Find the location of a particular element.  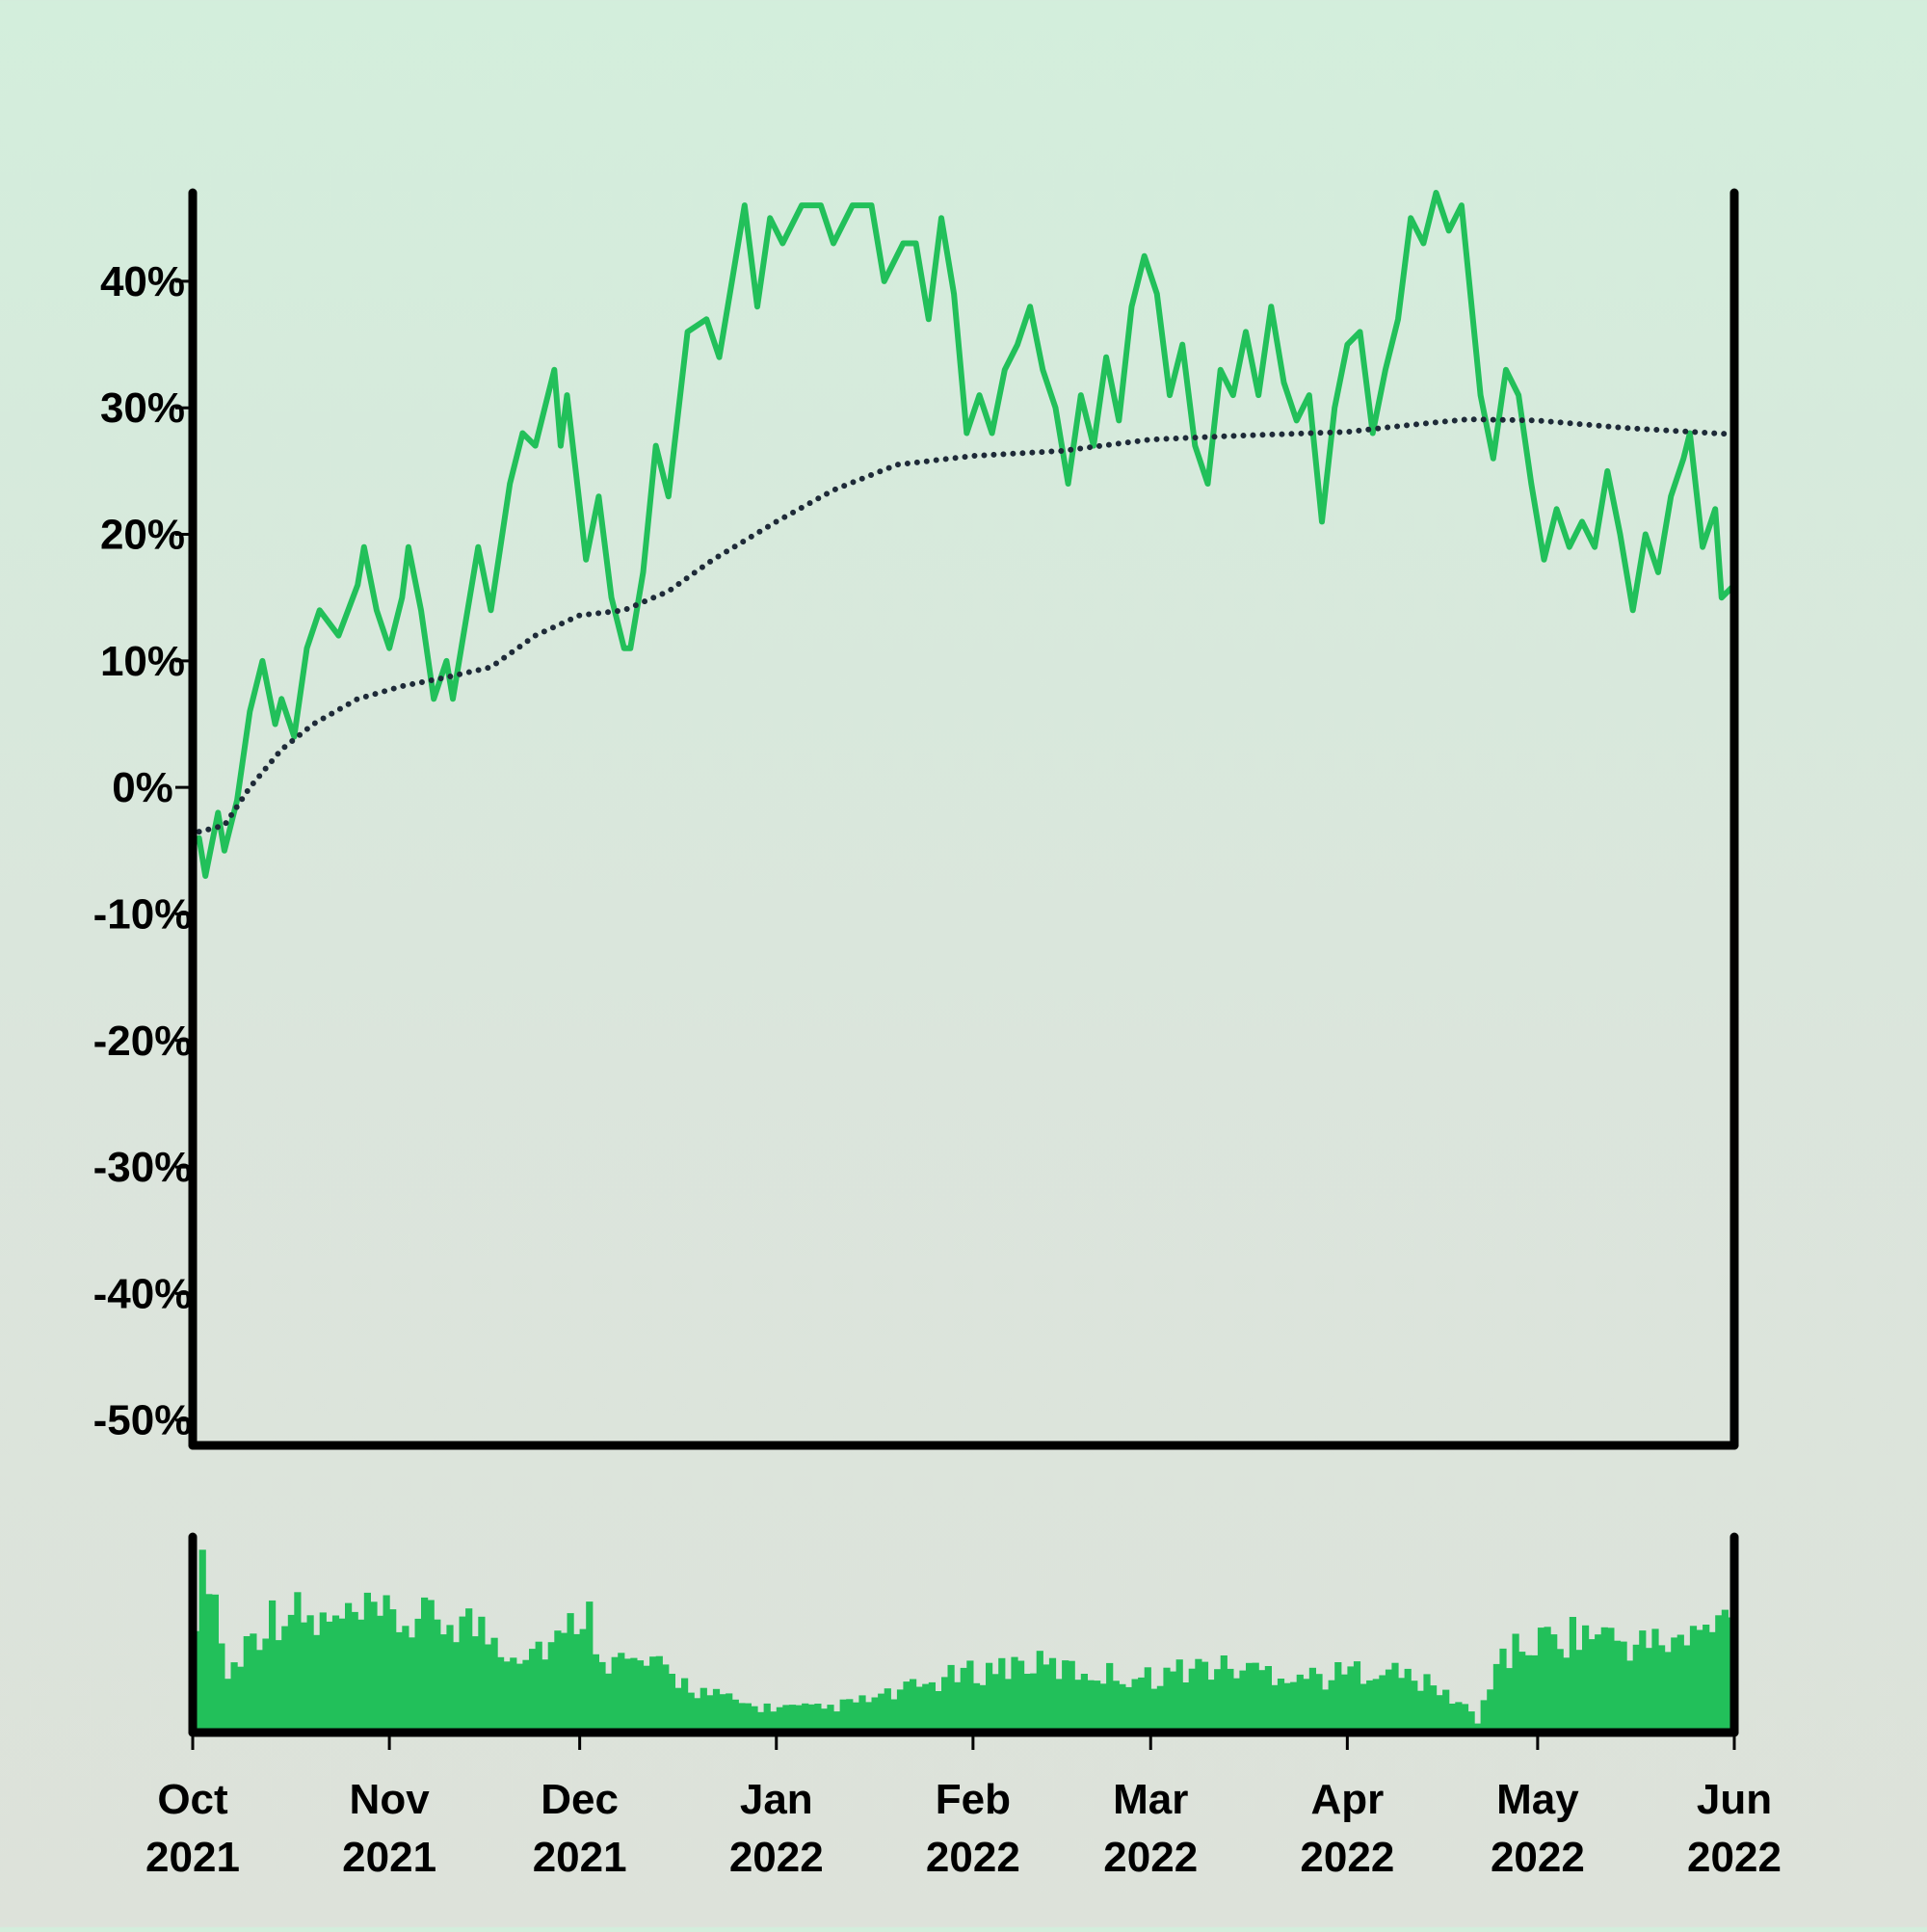

y-tick-label: -10% is located at coordinates (143, 914).